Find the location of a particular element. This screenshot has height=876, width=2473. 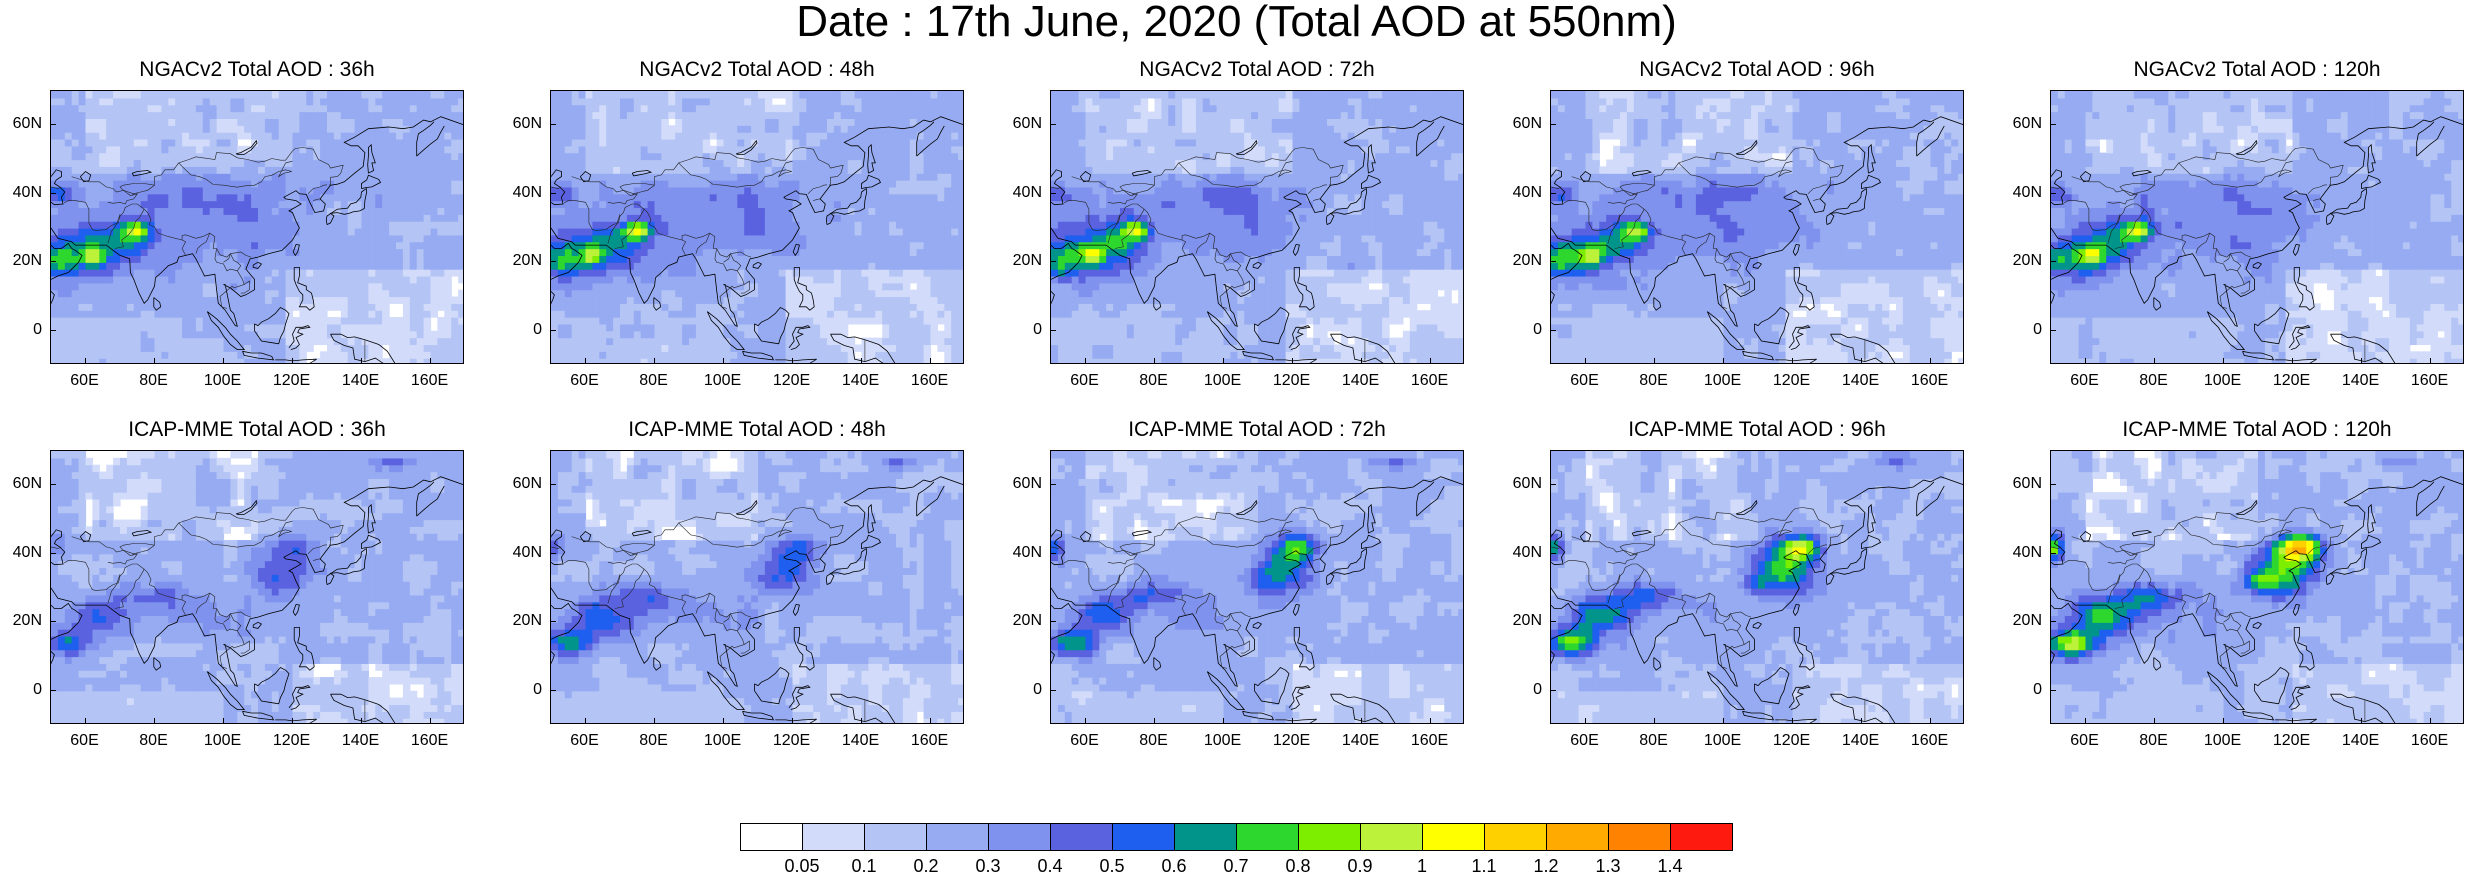

colorbar-label: 1.4 is located at coordinates (1670, 866).